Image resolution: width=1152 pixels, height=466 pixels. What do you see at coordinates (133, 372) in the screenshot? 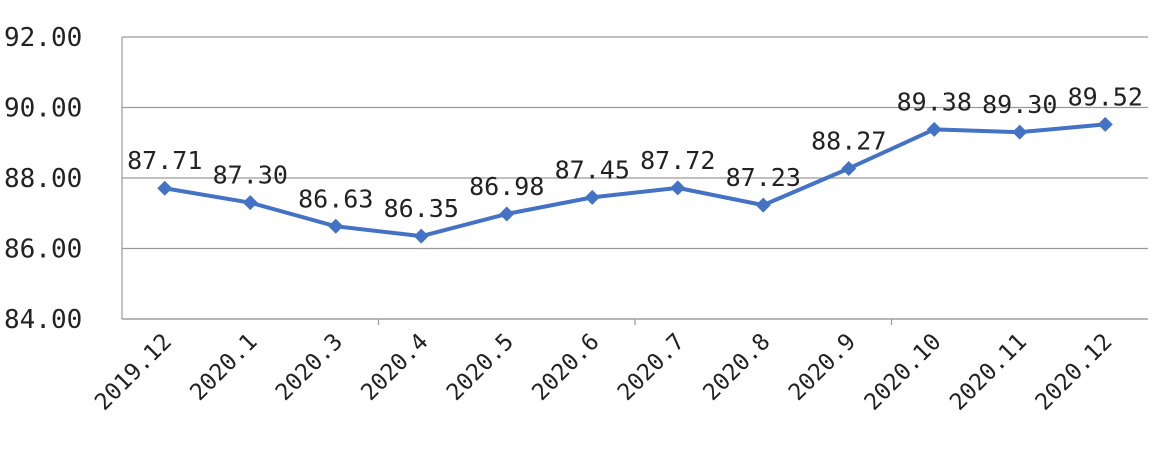
I see `x-tick-label: 2019.12` at bounding box center [133, 372].